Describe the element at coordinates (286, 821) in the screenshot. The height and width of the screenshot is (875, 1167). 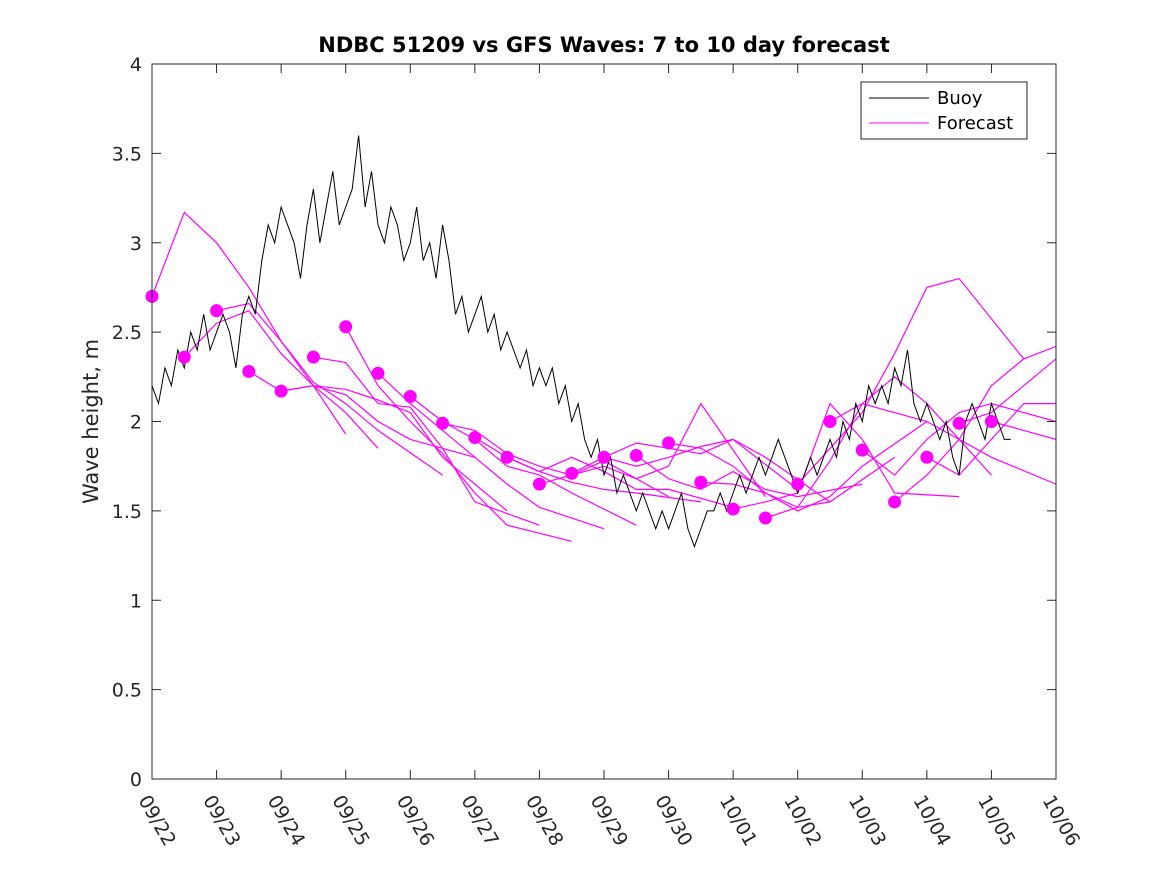
I see `x-tick-label: 09/24` at that location.